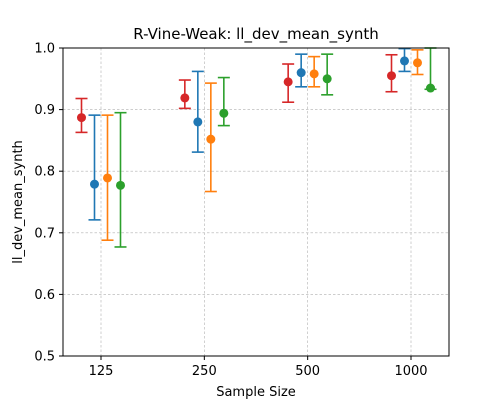 The width and height of the screenshot is (500, 400). What do you see at coordinates (255, 34) in the screenshot?
I see `chart-title: R-Vine-Weak: ll_dev_mean_synth` at bounding box center [255, 34].